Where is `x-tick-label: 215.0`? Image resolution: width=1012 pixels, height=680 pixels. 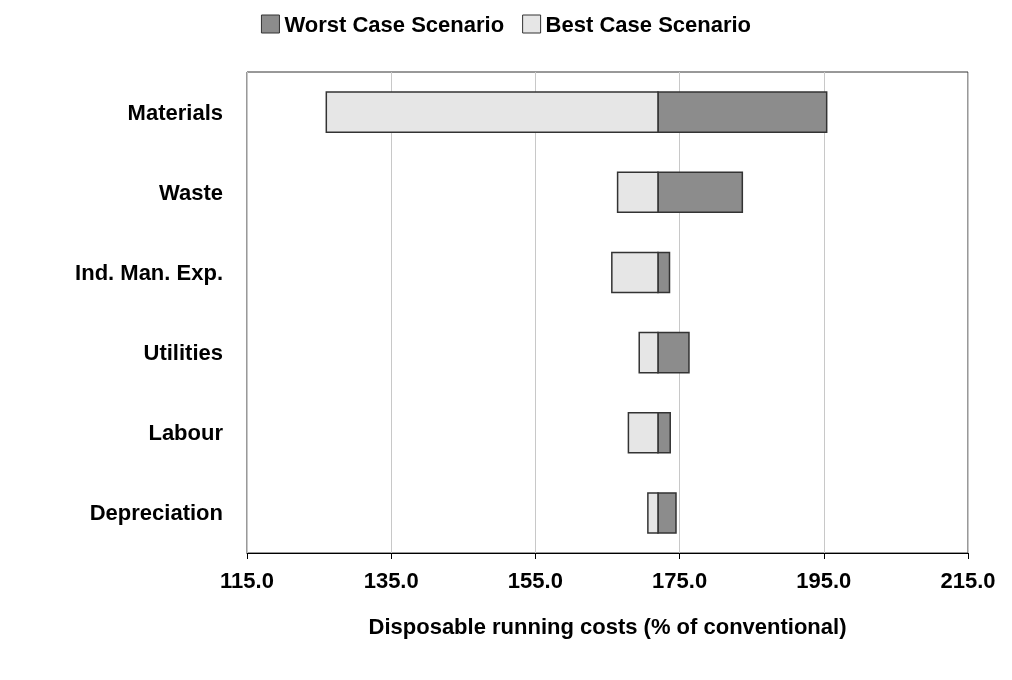 x-tick-label: 215.0 is located at coordinates (968, 580).